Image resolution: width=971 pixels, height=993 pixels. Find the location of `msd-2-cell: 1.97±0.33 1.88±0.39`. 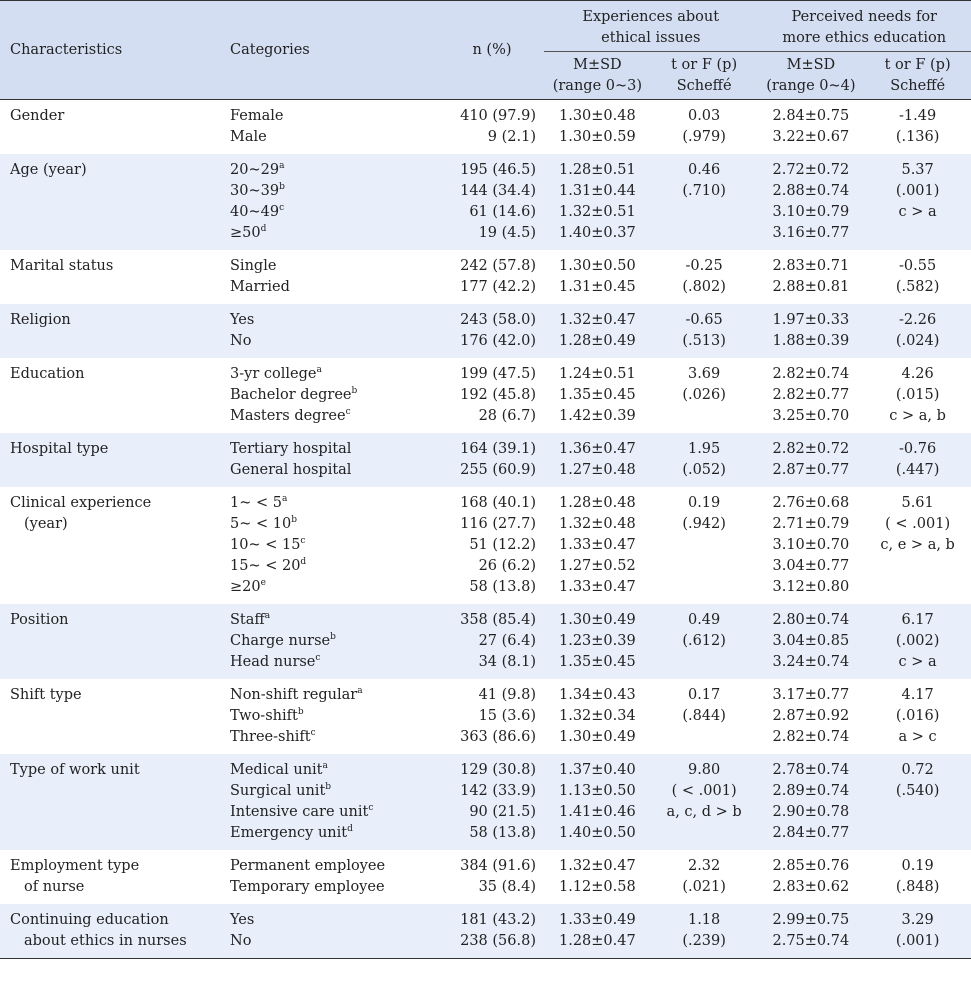

msd-2-cell: 1.97±0.33 1.88±0.39 is located at coordinates (811, 331).